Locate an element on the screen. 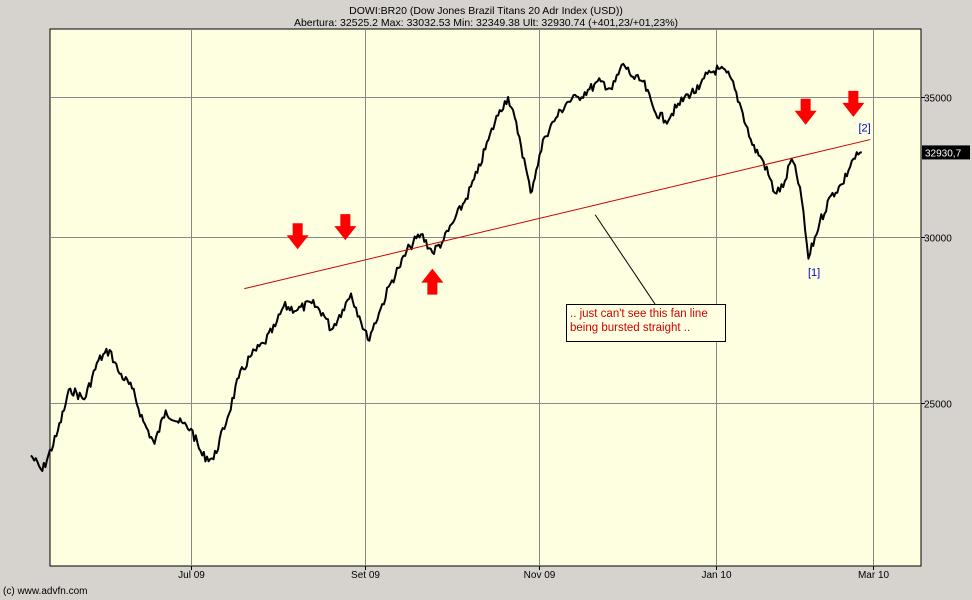  callout-pointer is located at coordinates (625, 259).